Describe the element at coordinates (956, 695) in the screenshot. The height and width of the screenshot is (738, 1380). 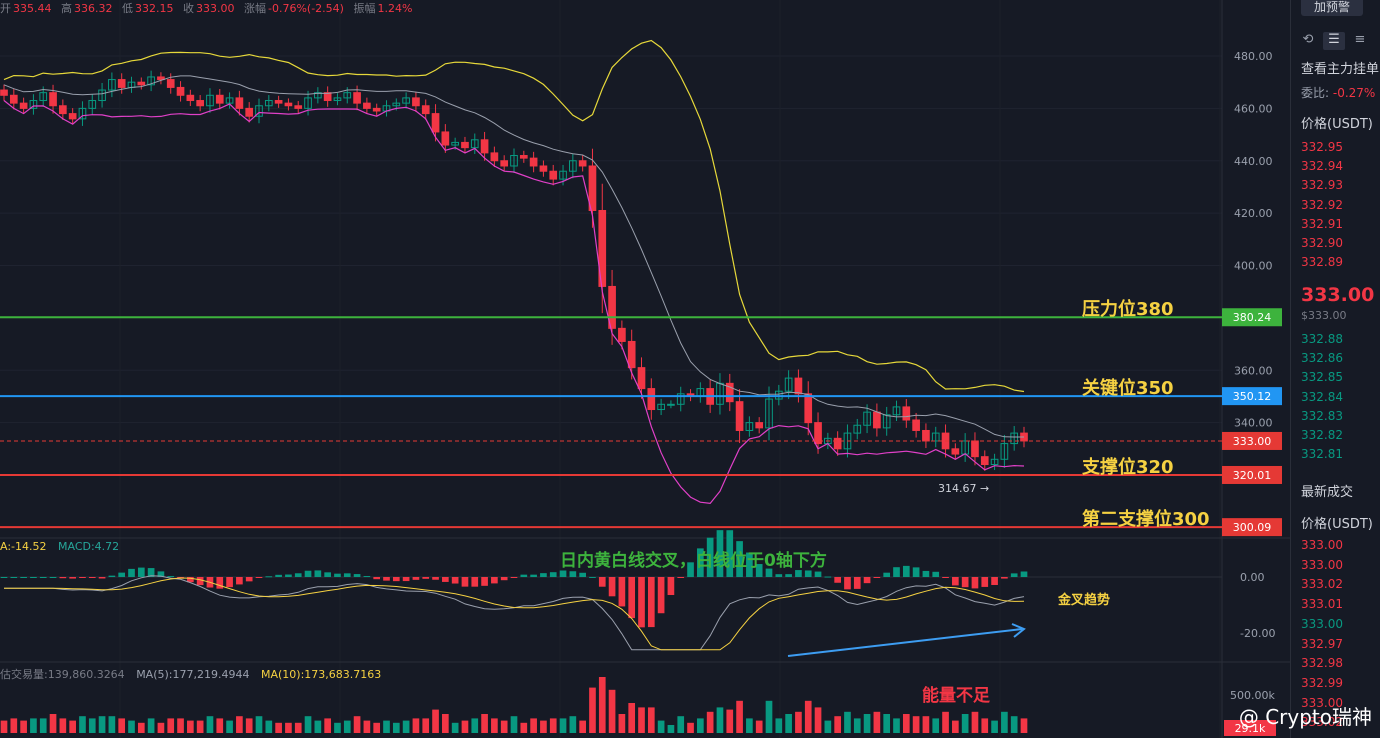
I see `low-volume-annotation: 能量不足` at that location.